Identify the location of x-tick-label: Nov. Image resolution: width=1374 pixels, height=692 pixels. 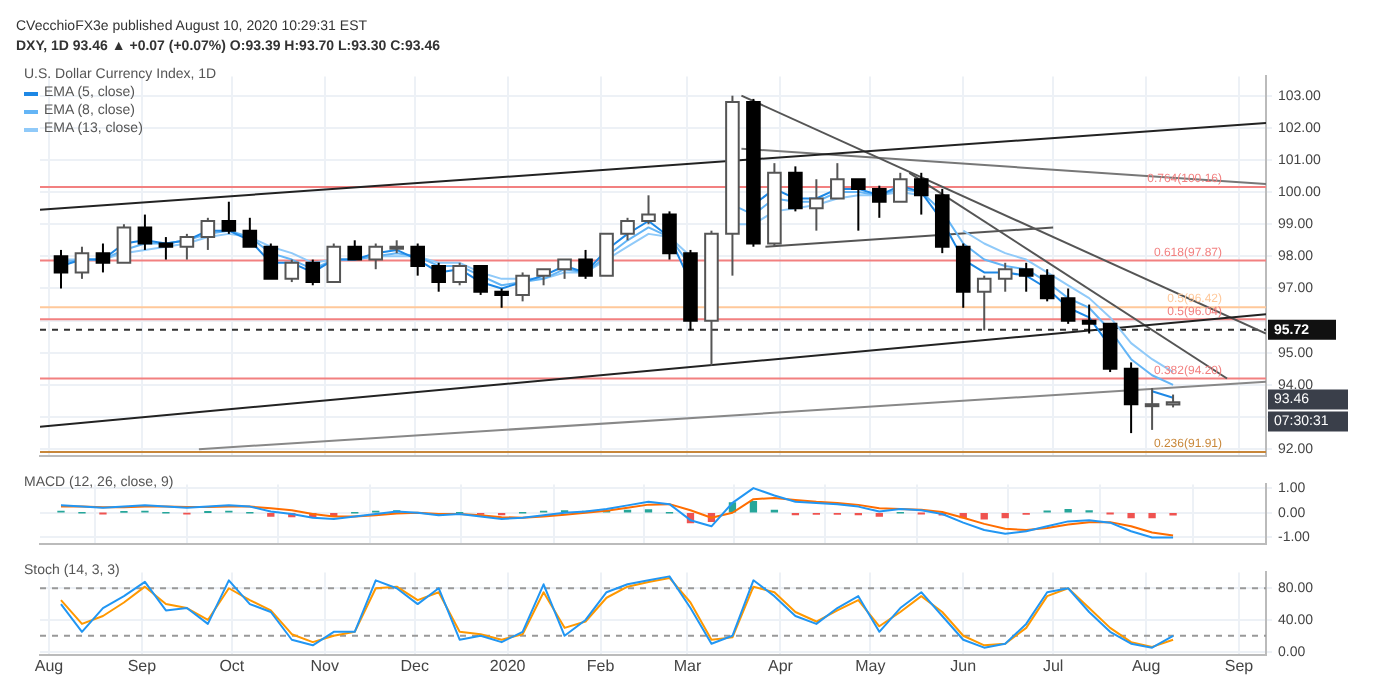
(324, 665).